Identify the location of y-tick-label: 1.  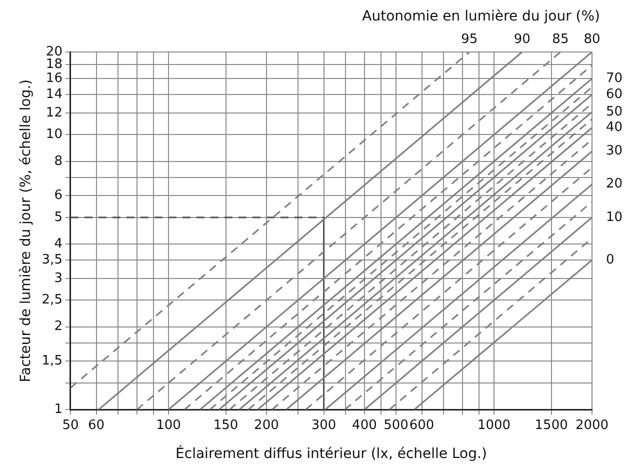
(58, 409).